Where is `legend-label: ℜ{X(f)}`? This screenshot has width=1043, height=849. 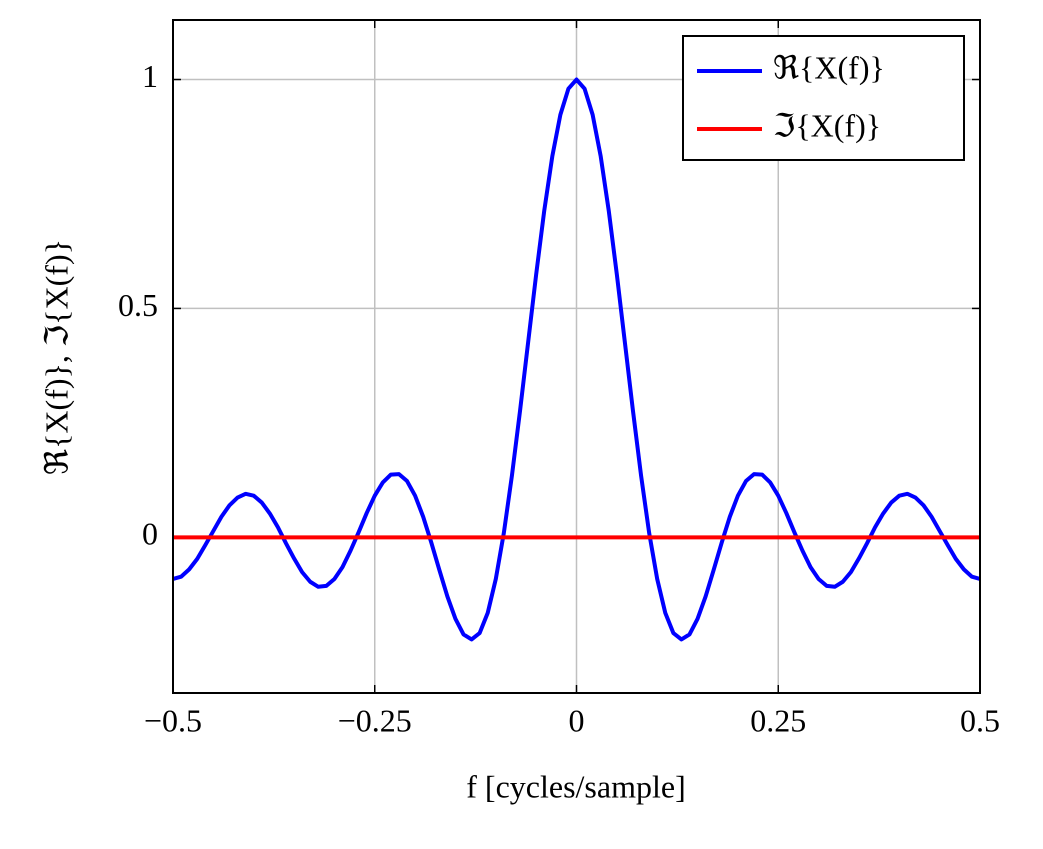 legend-label: ℜ{X(f)} is located at coordinates (829, 67).